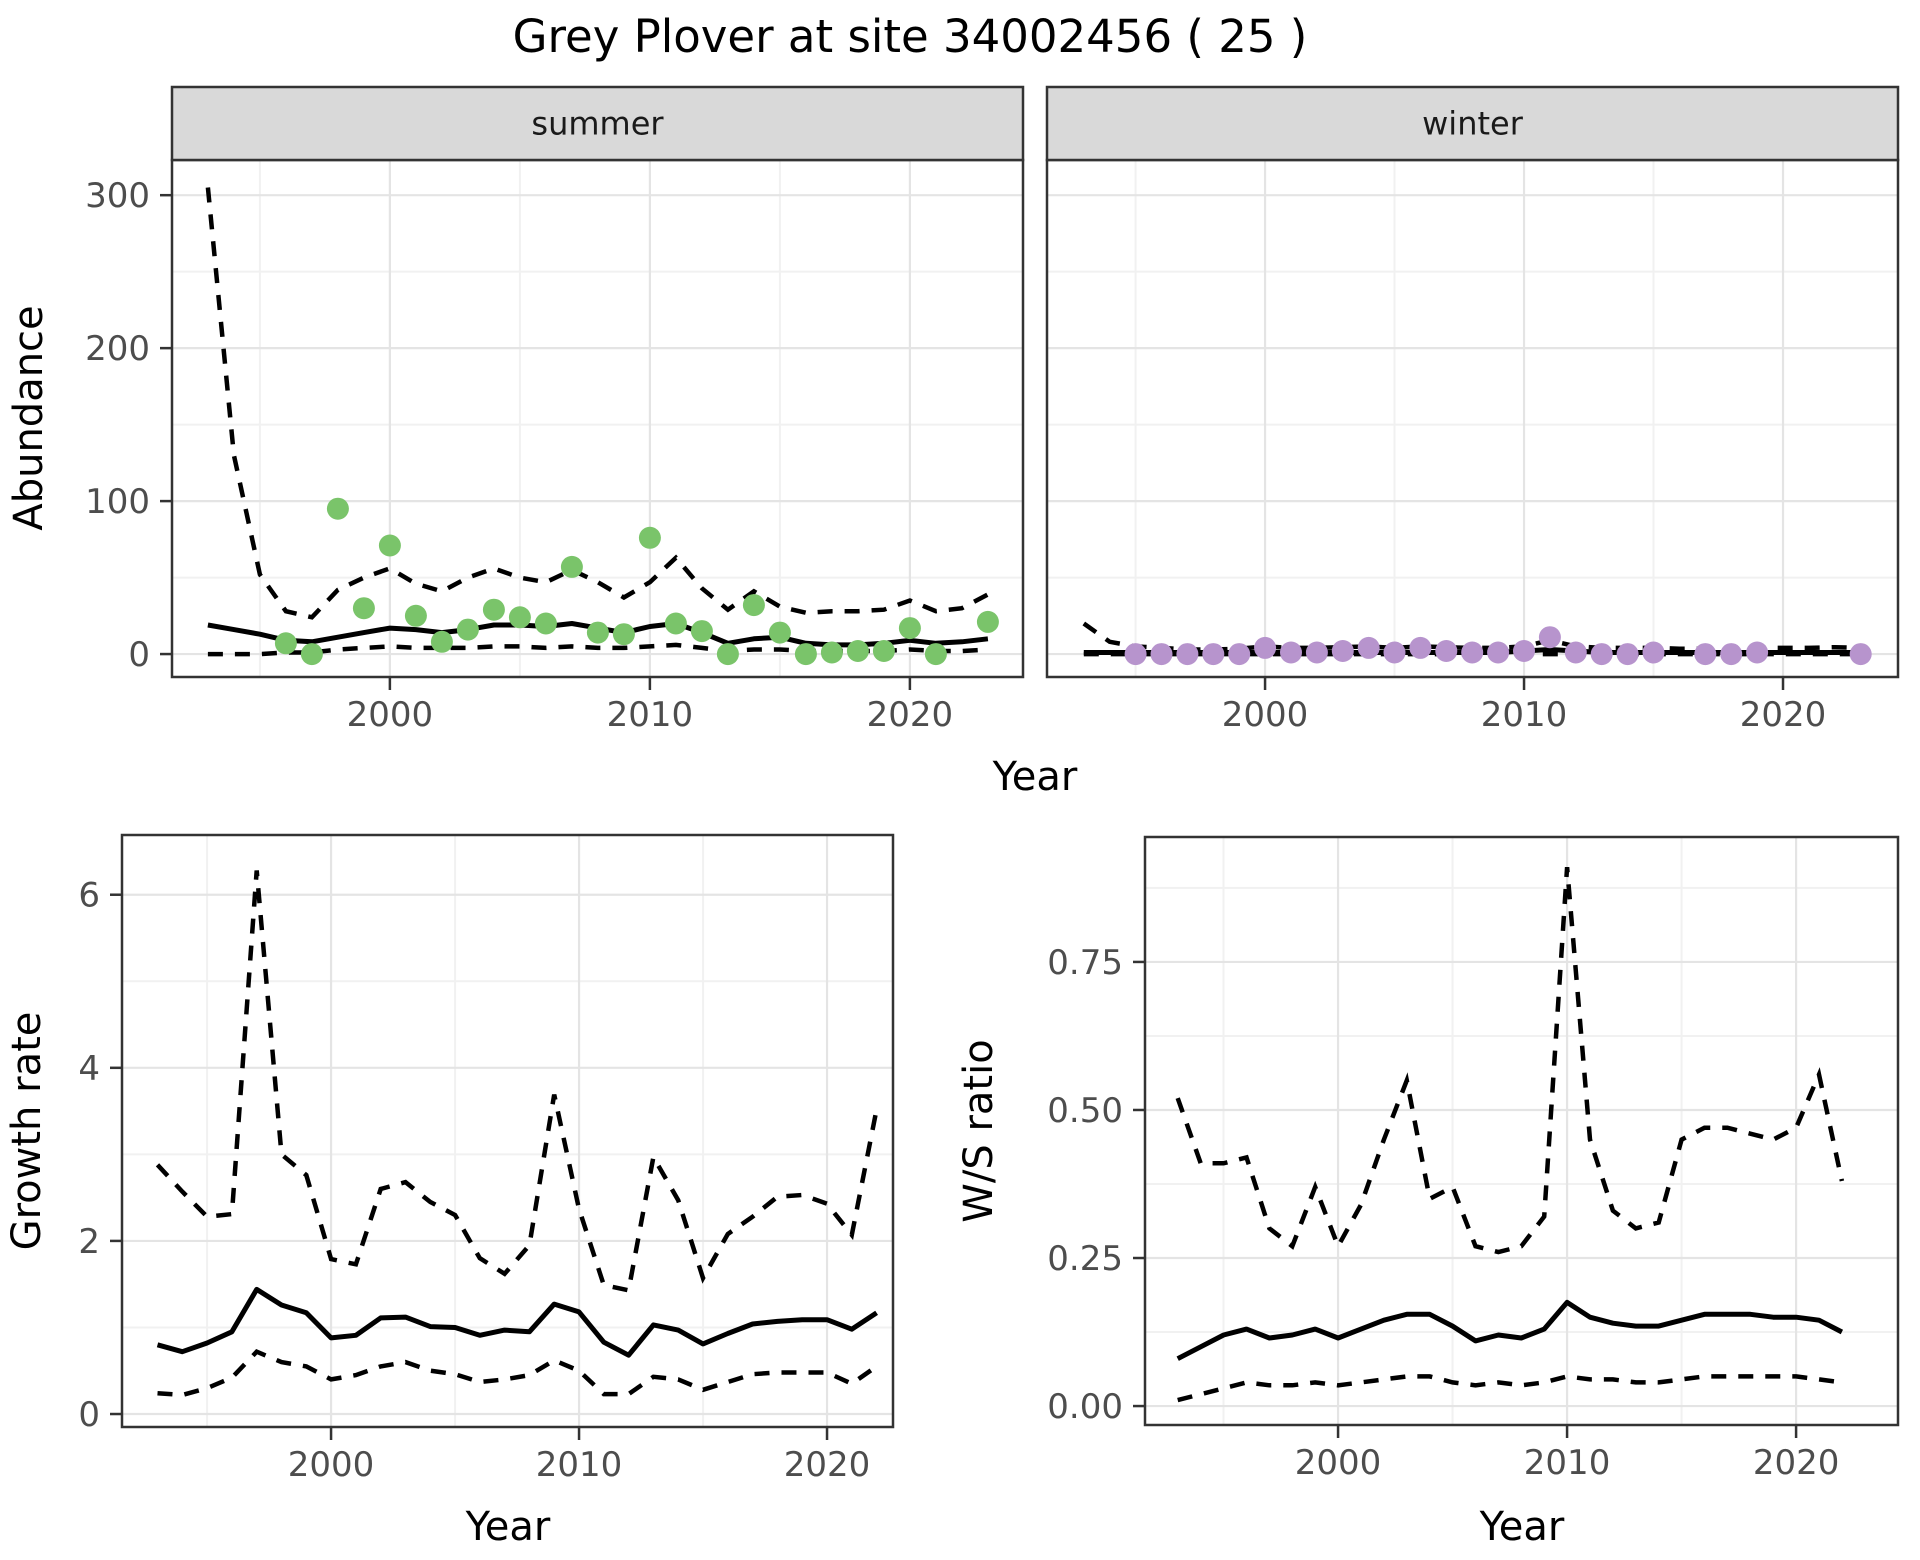 This screenshot has height=1560, width=1920. I want to click on y-tick-label: 0.75, so click(1085, 963).